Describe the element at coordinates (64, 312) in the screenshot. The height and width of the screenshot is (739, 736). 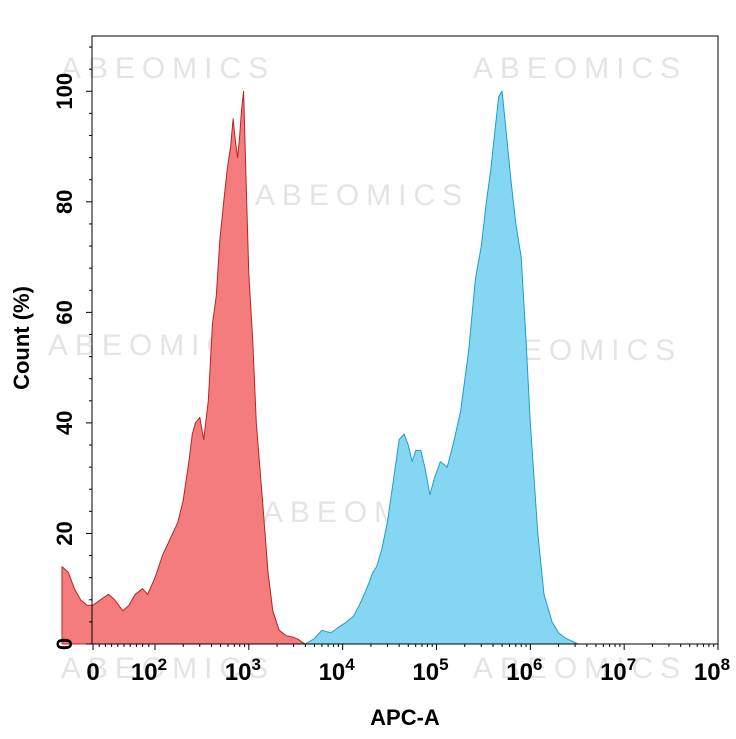
I see `y-tick-label: 60` at that location.